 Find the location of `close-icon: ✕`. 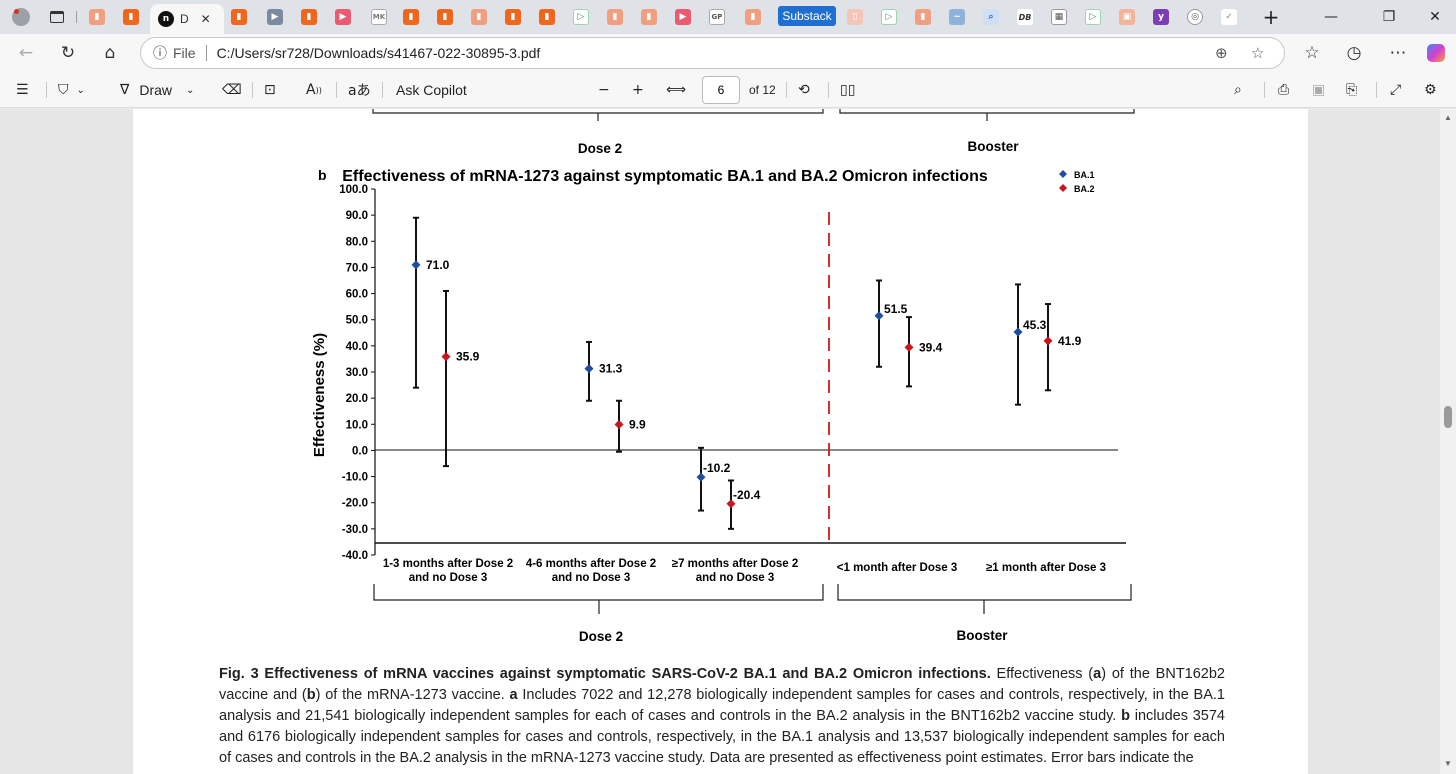

close-icon: ✕ is located at coordinates (205, 19).